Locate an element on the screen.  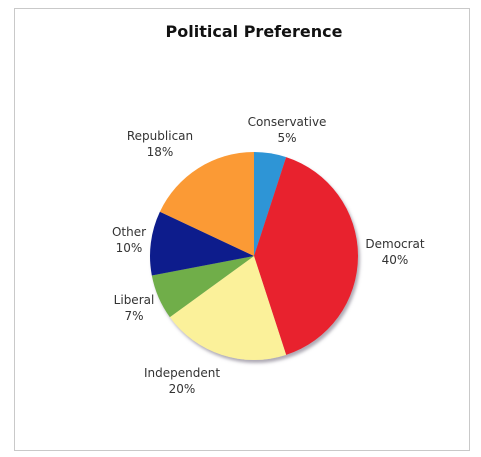
slice-label-value: 5% is located at coordinates (286, 138).